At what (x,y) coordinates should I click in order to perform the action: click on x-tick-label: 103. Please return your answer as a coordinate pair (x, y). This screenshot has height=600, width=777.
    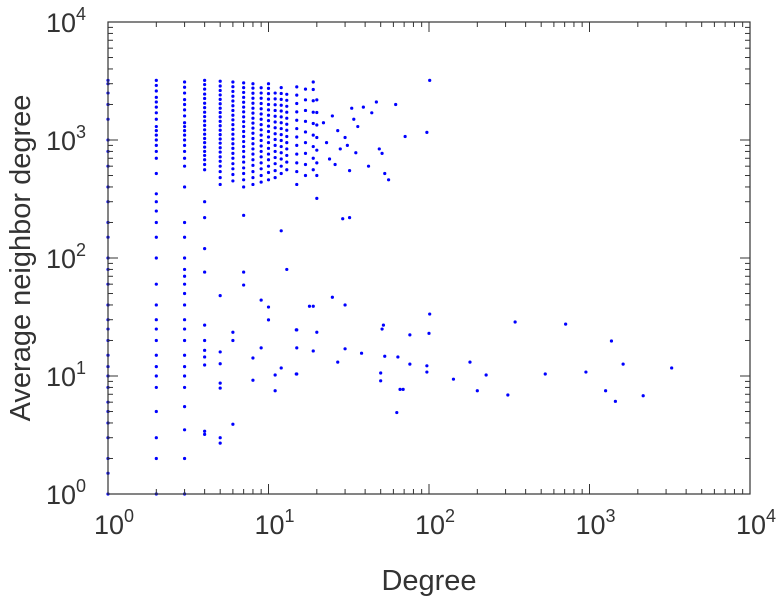
    Looking at the image, I should click on (595, 523).